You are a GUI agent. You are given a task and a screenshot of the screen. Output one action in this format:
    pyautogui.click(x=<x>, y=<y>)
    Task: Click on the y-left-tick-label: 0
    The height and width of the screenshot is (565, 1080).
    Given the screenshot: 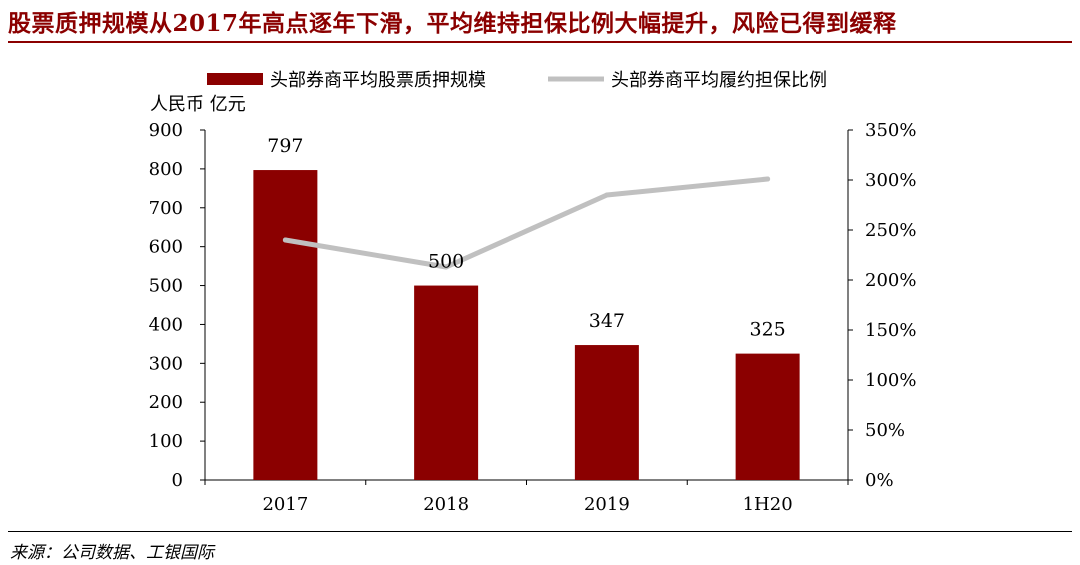 What is the action you would take?
    pyautogui.click(x=177, y=480)
    